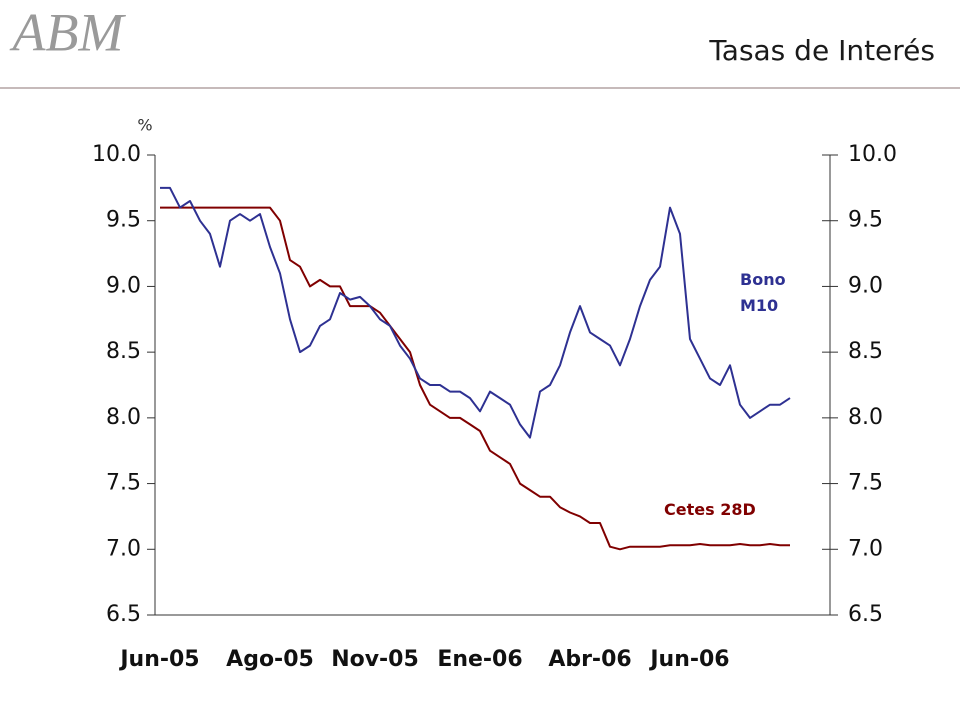 This screenshot has height=720, width=960. What do you see at coordinates (144, 125) in the screenshot?
I see `y-axis-label: %` at bounding box center [144, 125].